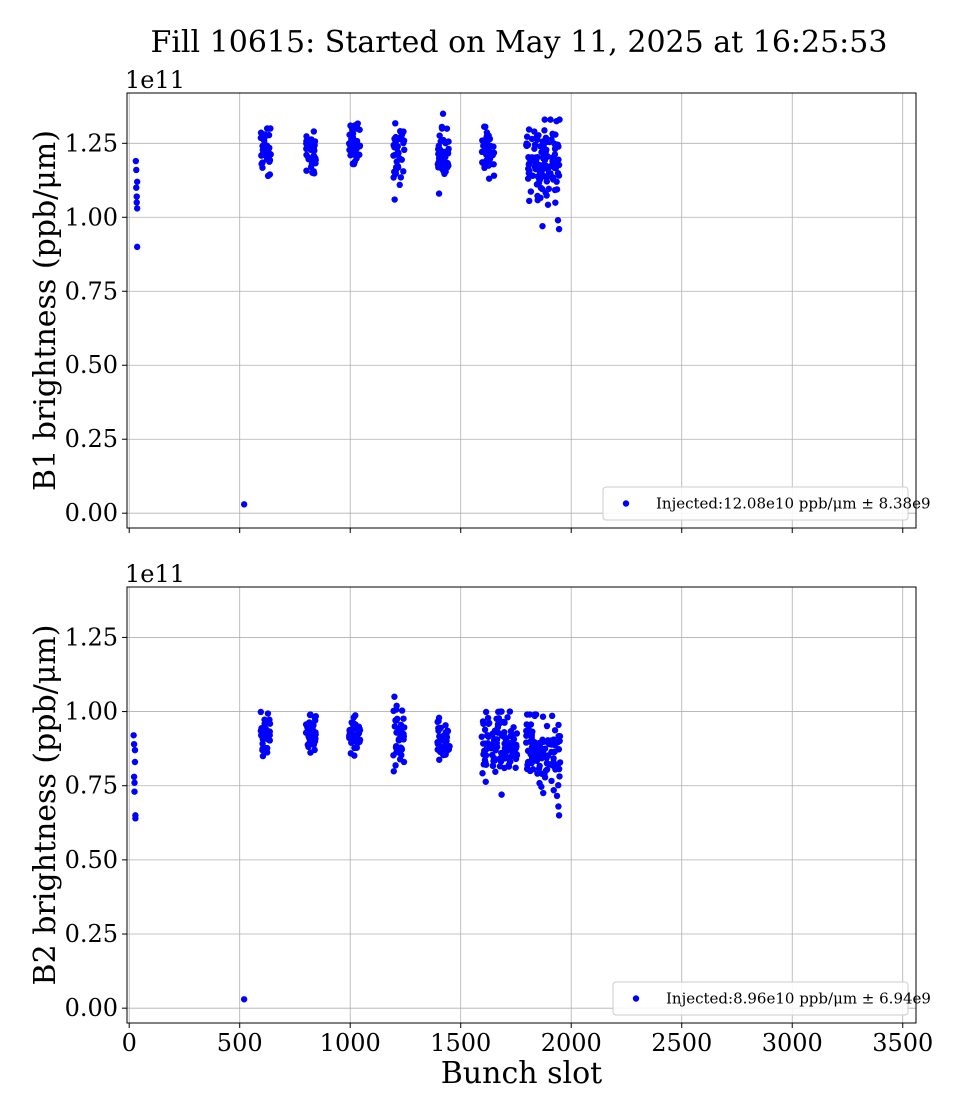 The height and width of the screenshot is (1120, 960). Describe the element at coordinates (155, 80) in the screenshot. I see `y-offset-text: 1e11` at that location.